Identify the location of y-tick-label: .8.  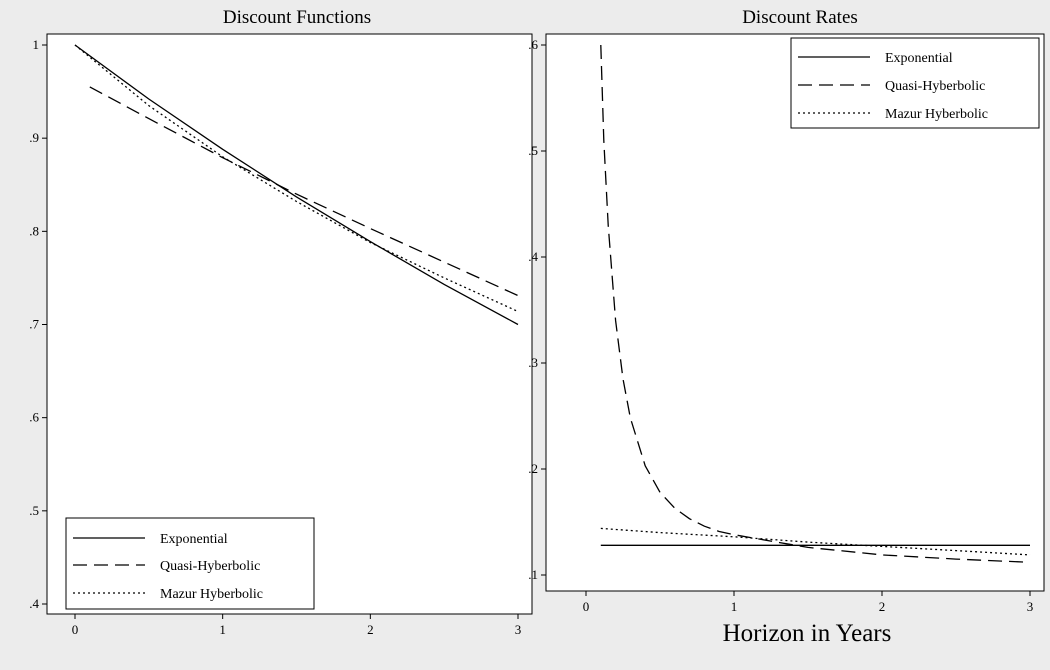
(34, 230).